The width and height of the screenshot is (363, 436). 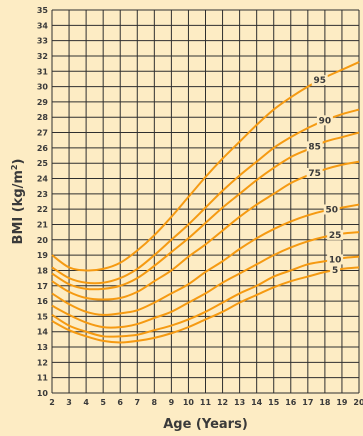 I want to click on x-tick-label: 8, so click(x=155, y=402).